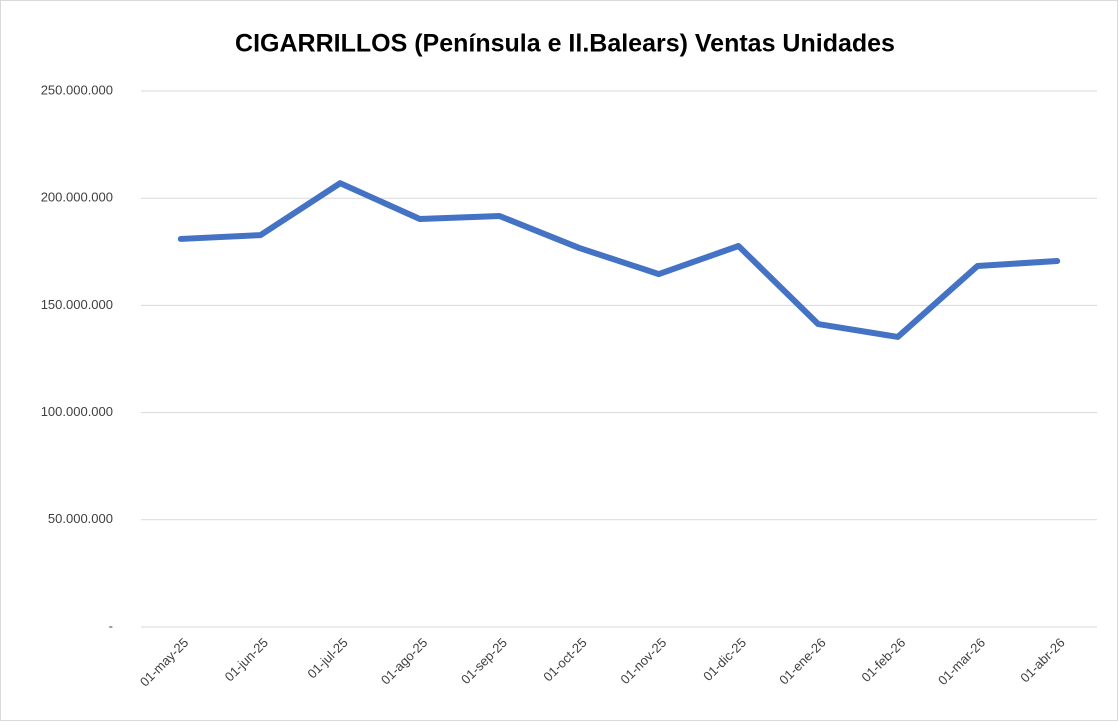  Describe the element at coordinates (111, 625) in the screenshot. I see `y-tick-label: -` at that location.